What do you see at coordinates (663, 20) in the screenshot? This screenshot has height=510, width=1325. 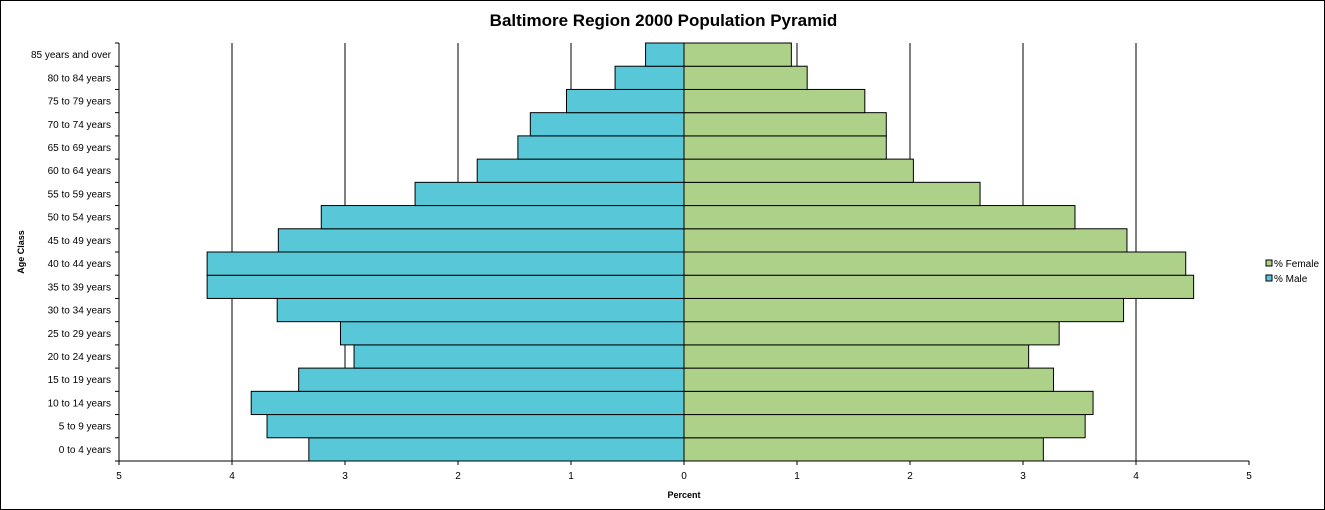 I see `chart-title: Baltimore Region 2000 Population Pyramid` at bounding box center [663, 20].